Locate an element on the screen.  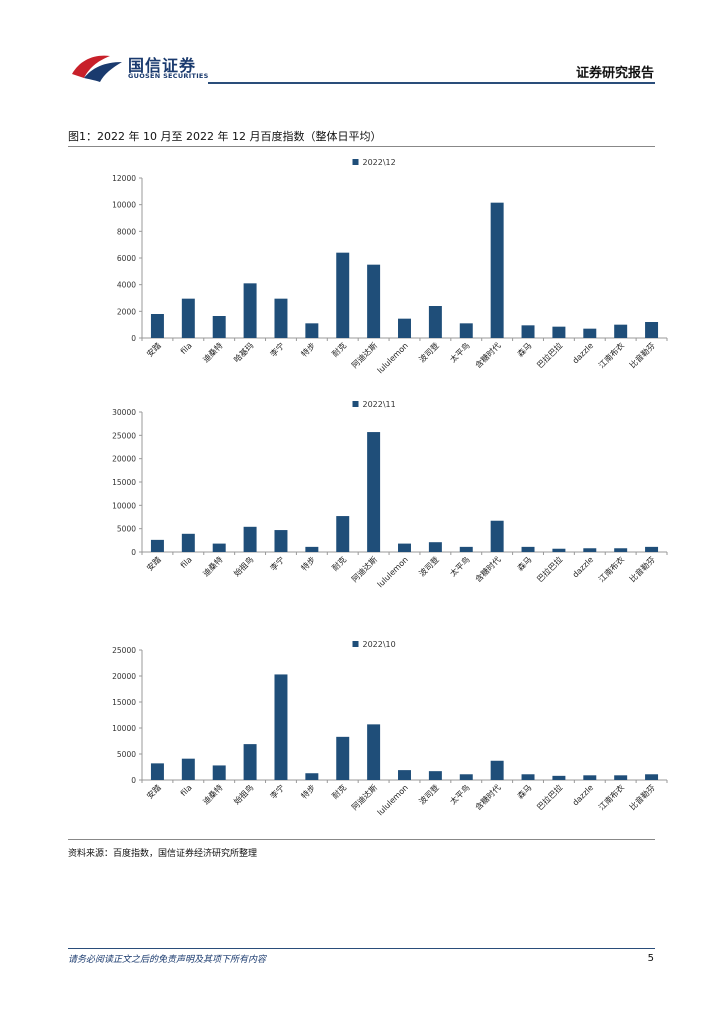
y-tick-label: 20000 is located at coordinates (124, 676).